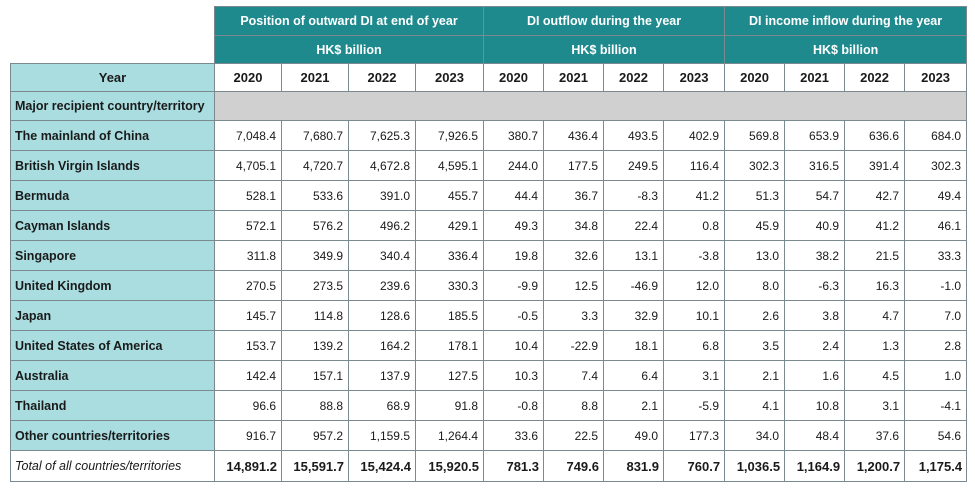 The image size is (975, 499). I want to click on value-cell: 33.6, so click(514, 435).